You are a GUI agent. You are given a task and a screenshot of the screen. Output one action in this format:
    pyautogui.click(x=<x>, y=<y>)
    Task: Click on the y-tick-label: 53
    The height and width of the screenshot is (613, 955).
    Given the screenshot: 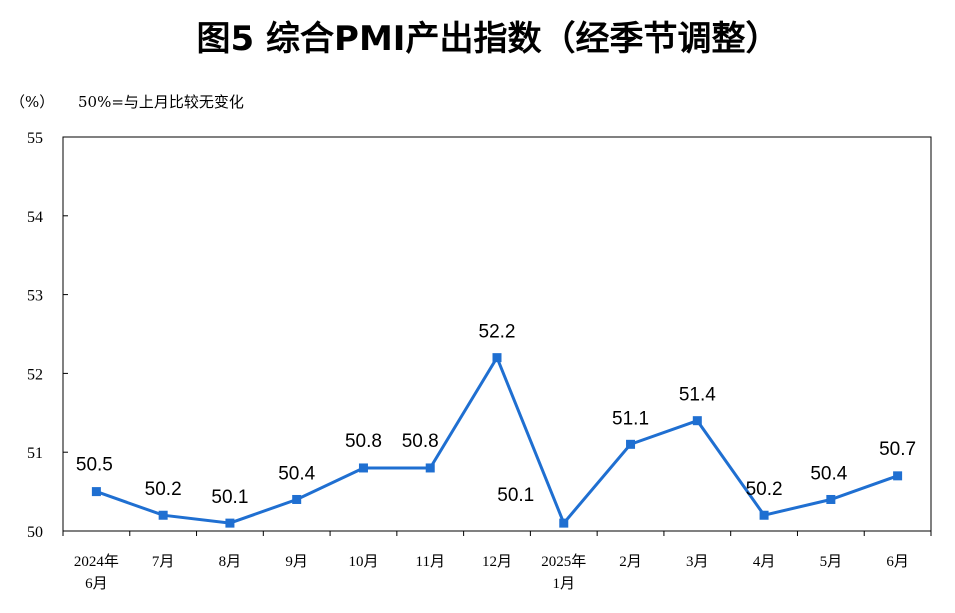 What is the action you would take?
    pyautogui.click(x=35, y=296)
    